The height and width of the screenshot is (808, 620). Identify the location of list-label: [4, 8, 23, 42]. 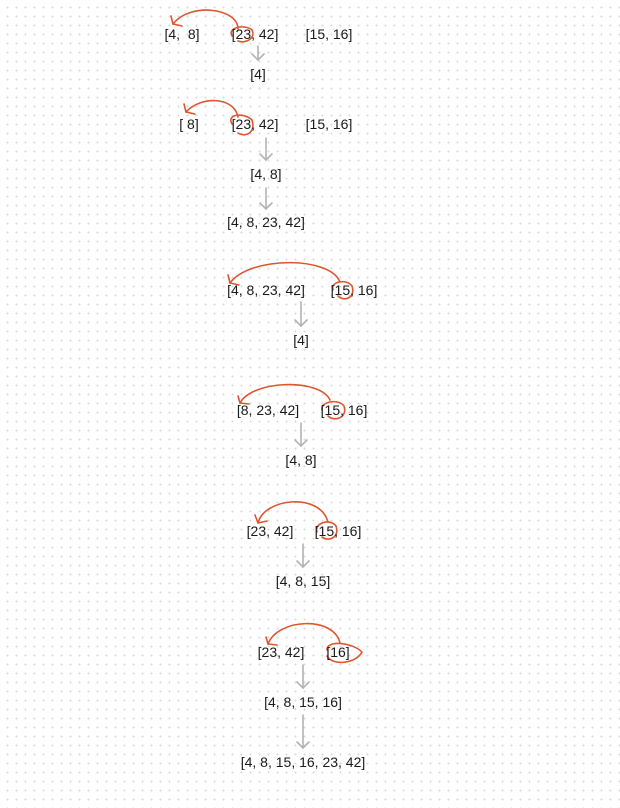
(266, 290).